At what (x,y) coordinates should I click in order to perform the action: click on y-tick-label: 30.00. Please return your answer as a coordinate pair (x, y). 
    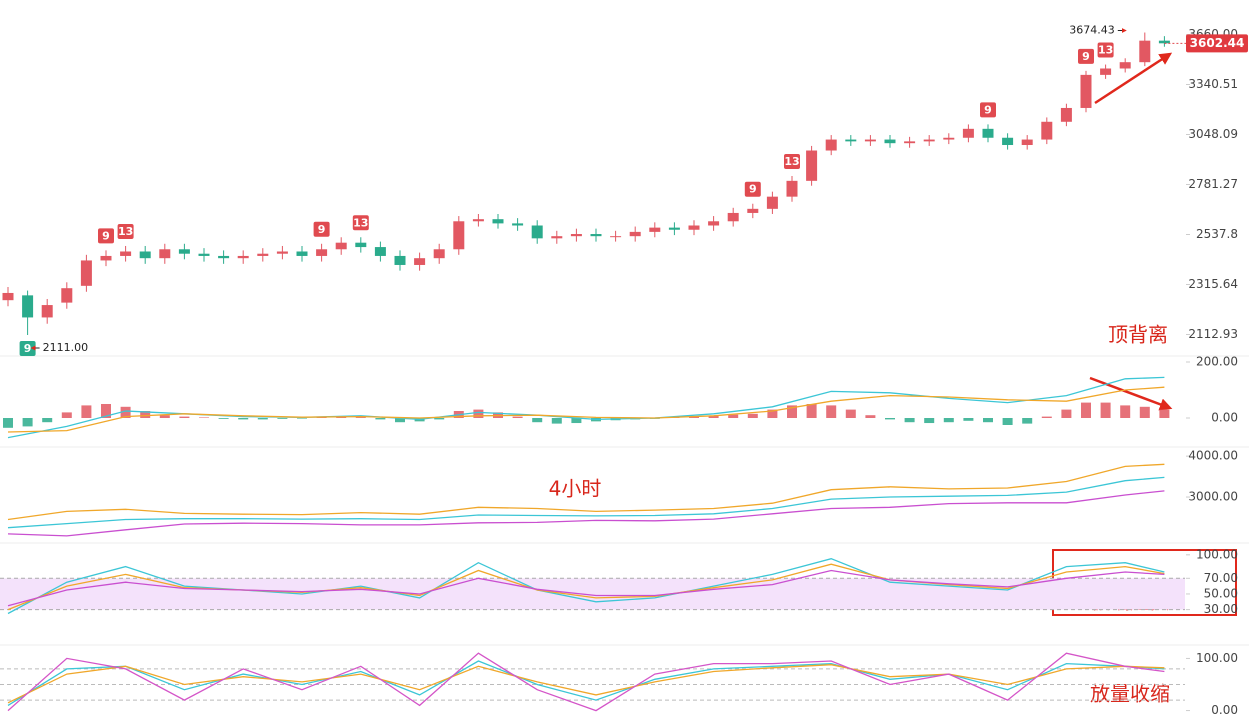
    Looking at the image, I should click on (1221, 609).